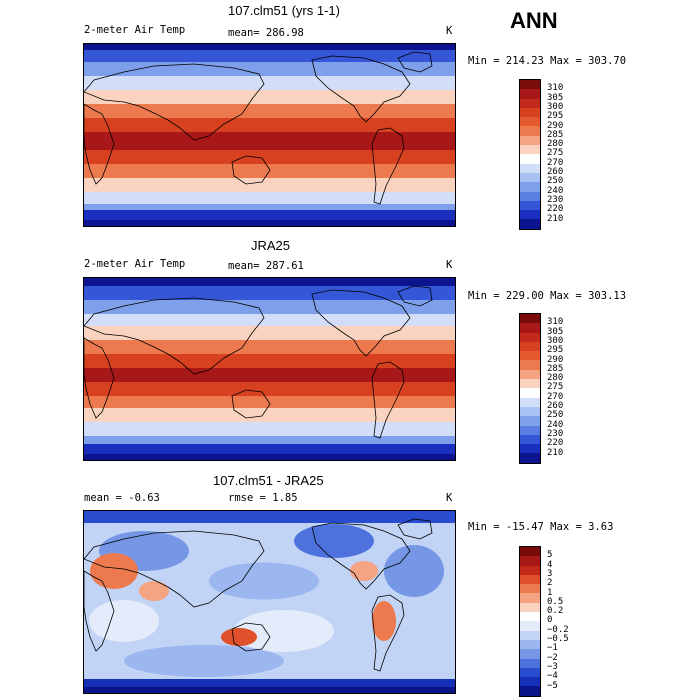  What do you see at coordinates (550, 573) in the screenshot?
I see `colorbar-tick-label: 3` at bounding box center [550, 573].